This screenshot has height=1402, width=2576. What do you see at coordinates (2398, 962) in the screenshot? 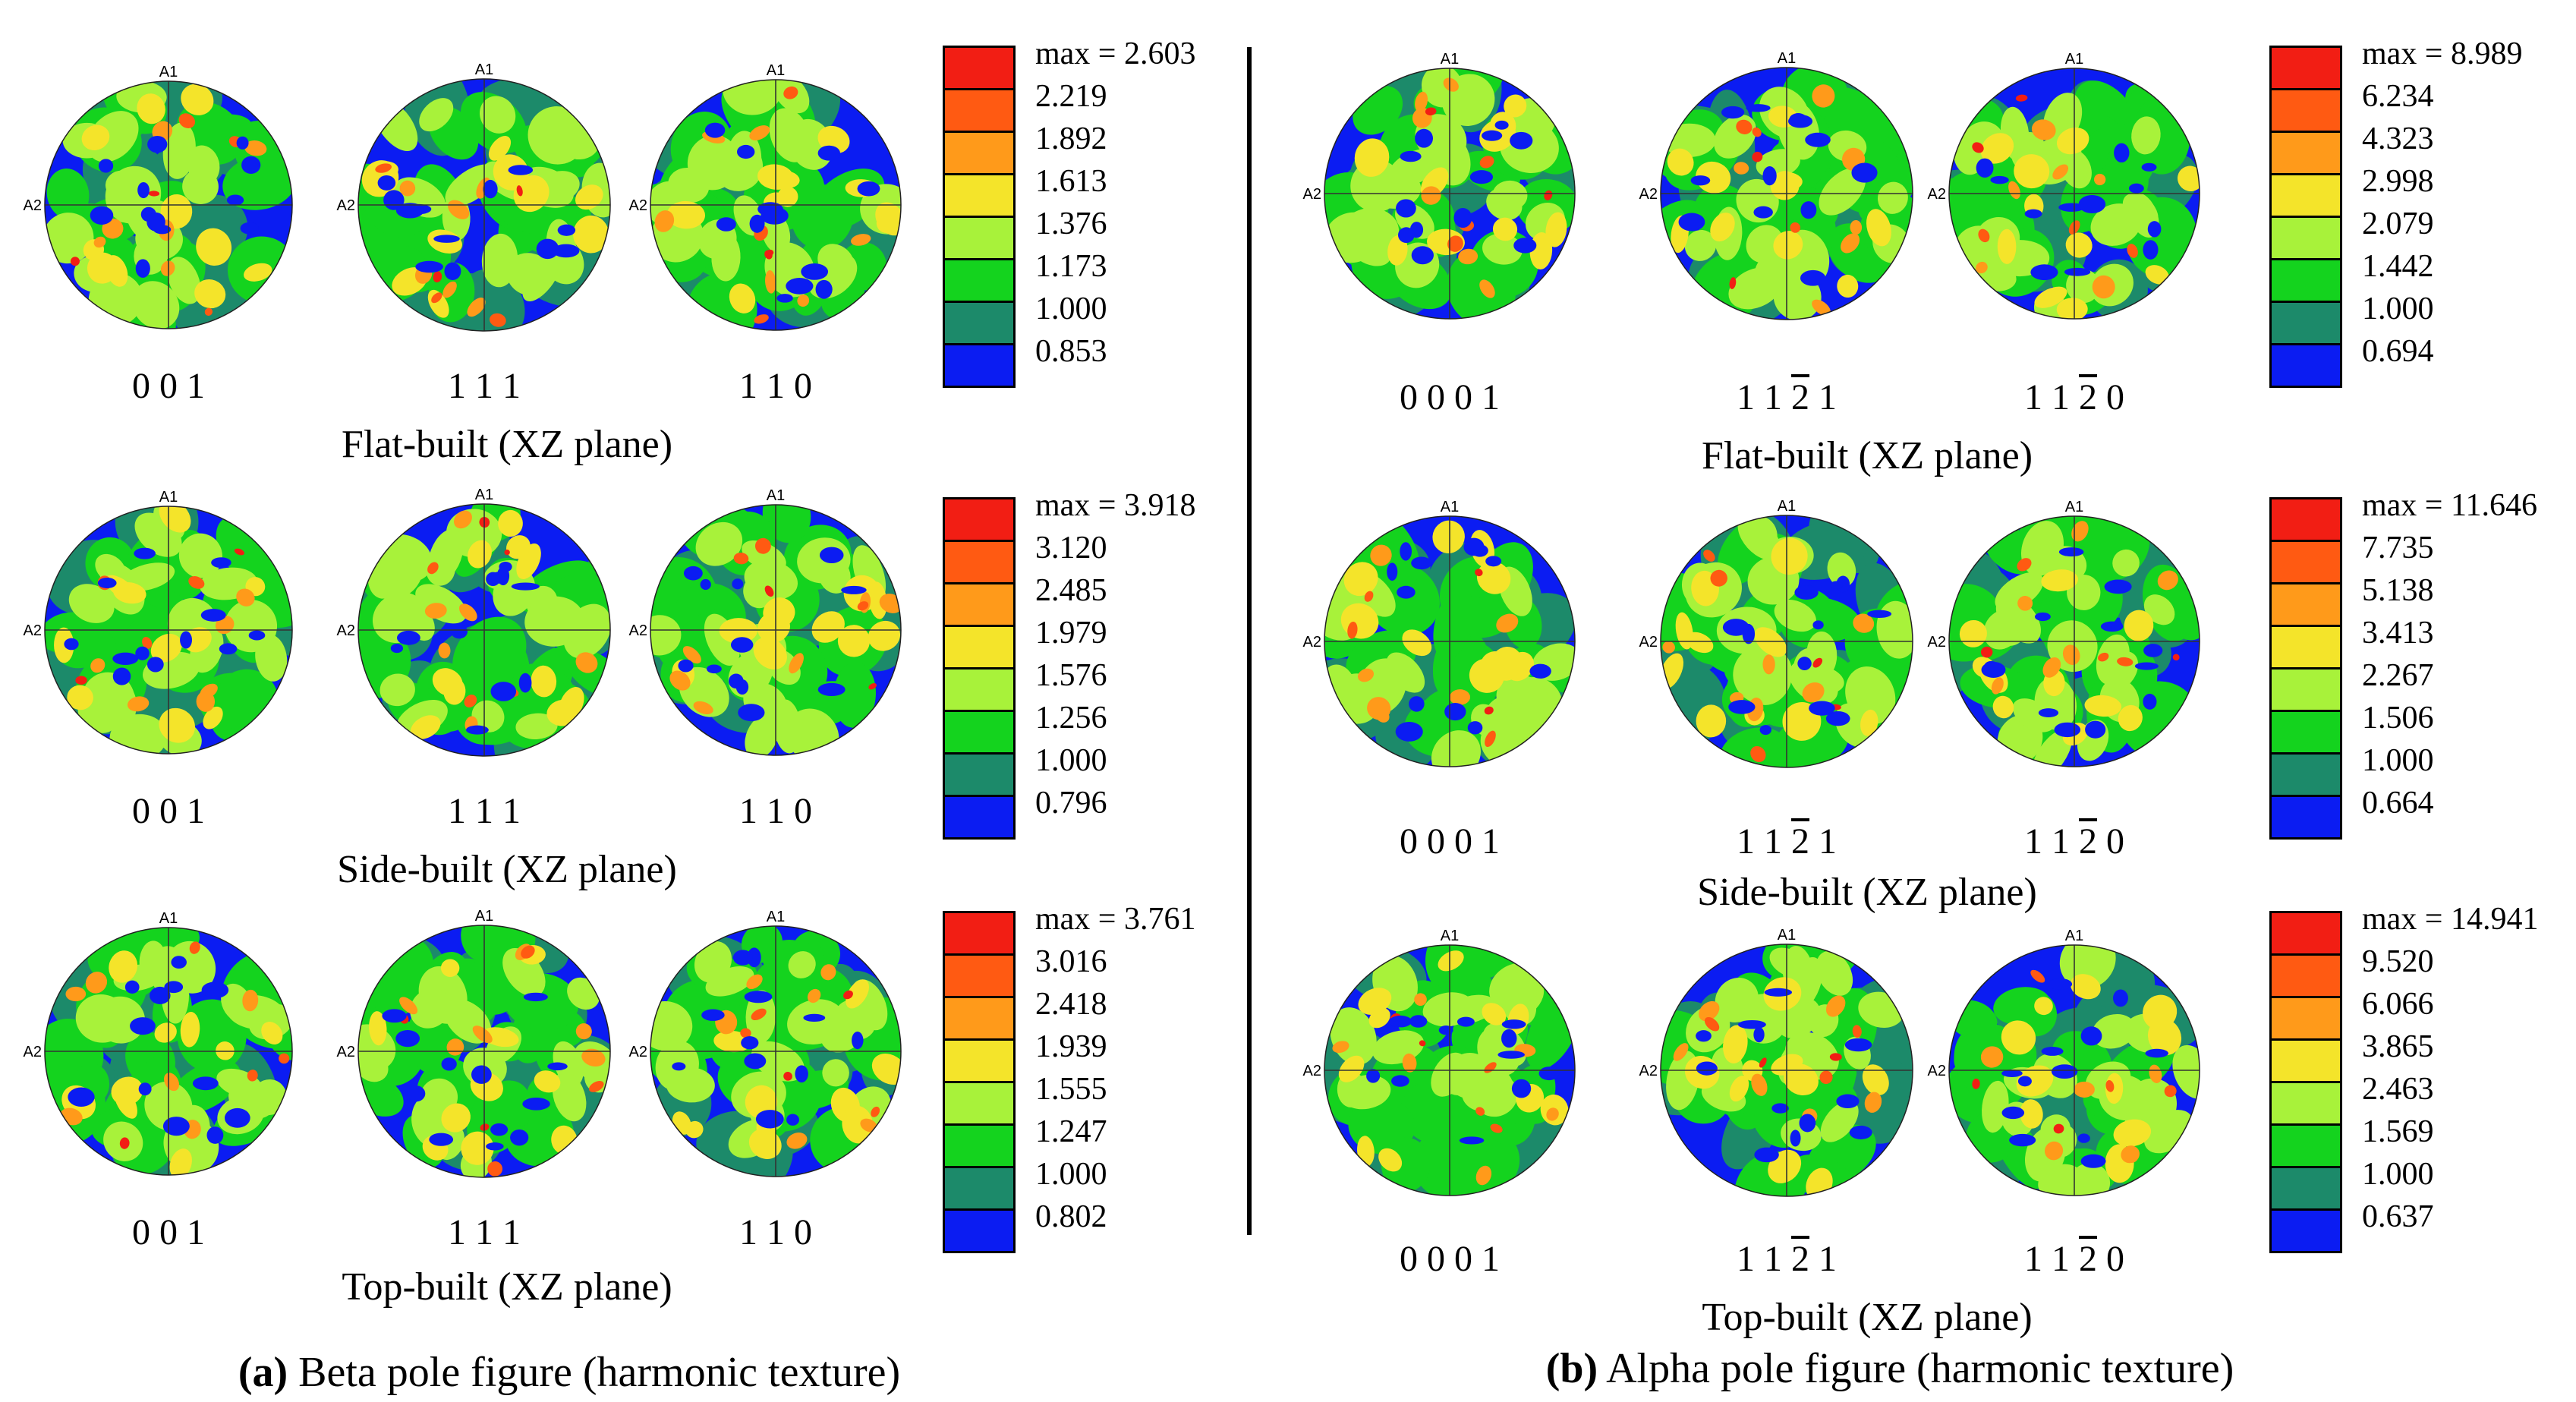
I see `legend-value-label: 9.520` at bounding box center [2398, 962].